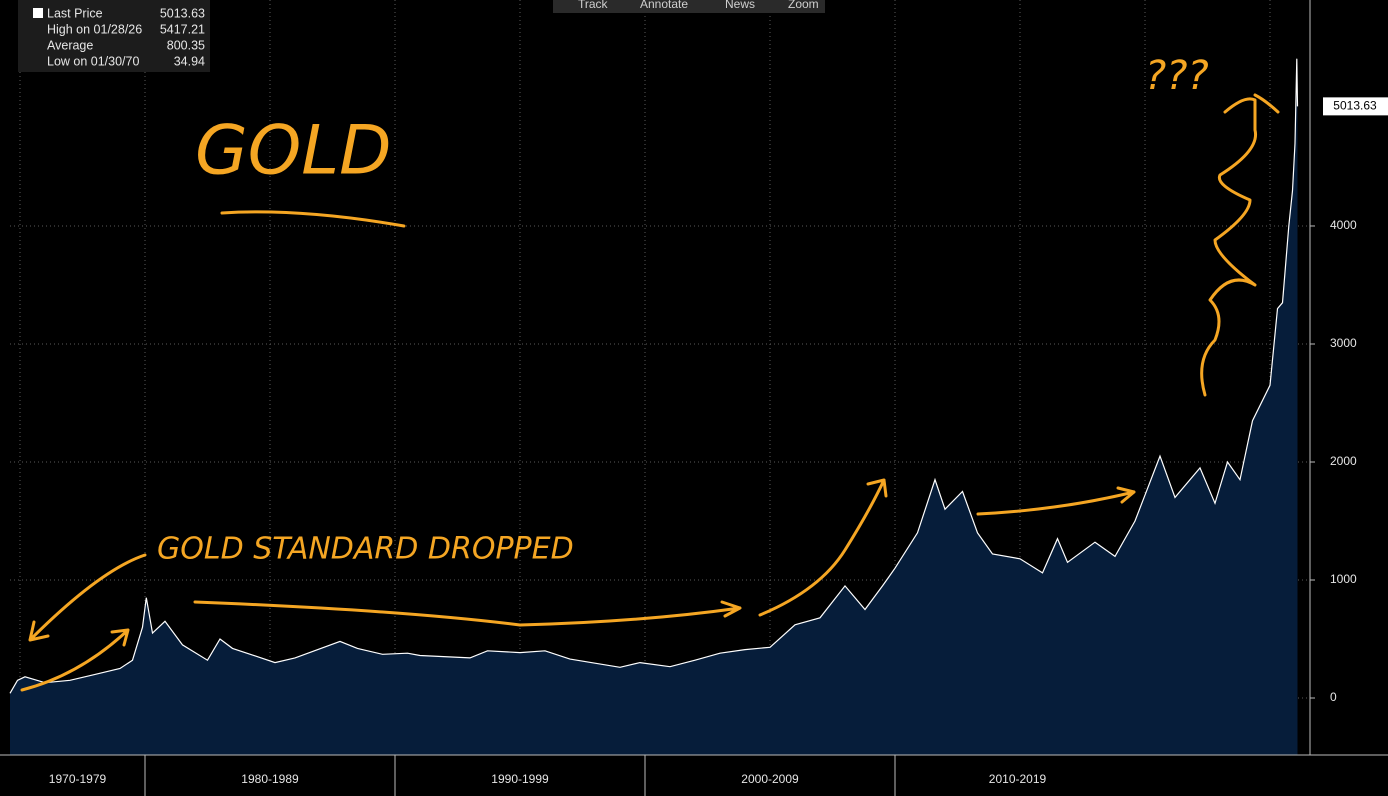 This screenshot has width=1388, height=796. I want to click on legend-label: Low on 01/30/70, so click(93, 61).